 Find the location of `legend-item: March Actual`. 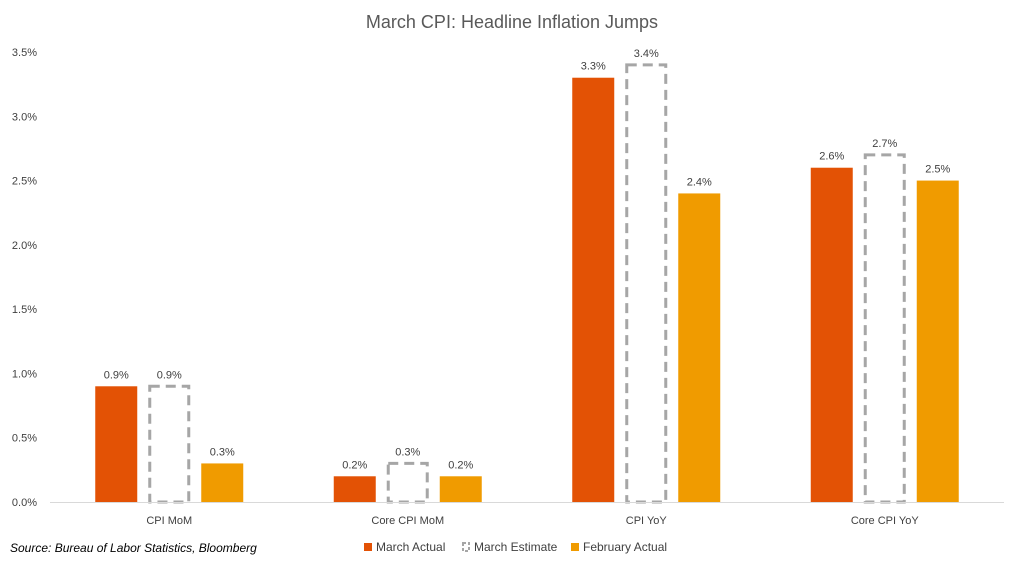

legend-item: March Actual is located at coordinates (404, 547).